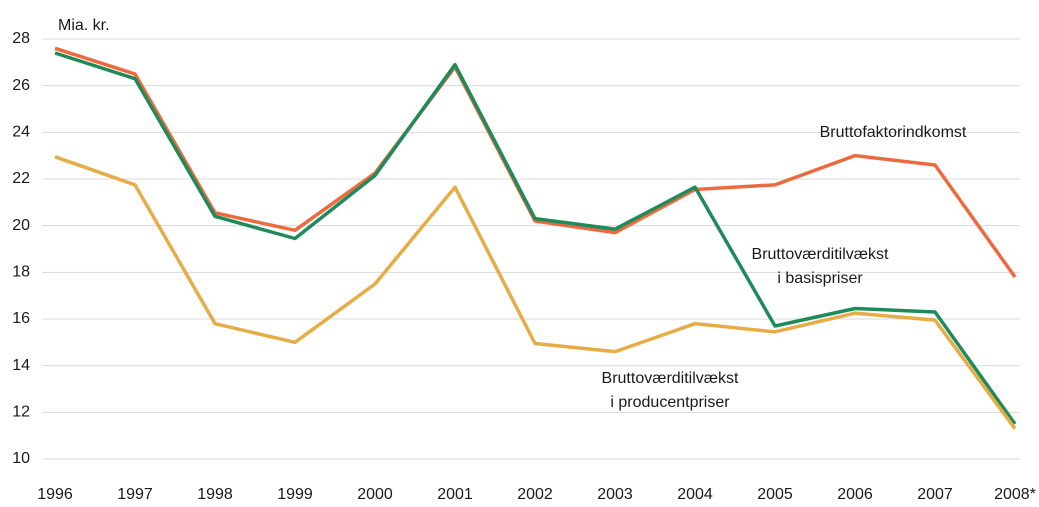 Image resolution: width=1039 pixels, height=507 pixels. What do you see at coordinates (21, 38) in the screenshot?
I see `y-tick-label: 28` at bounding box center [21, 38].